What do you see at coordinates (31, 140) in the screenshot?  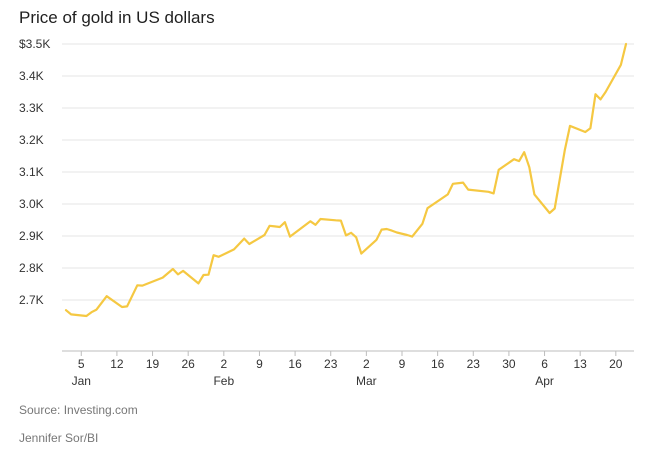 I see `y-tick-label: 3.2K` at bounding box center [31, 140].